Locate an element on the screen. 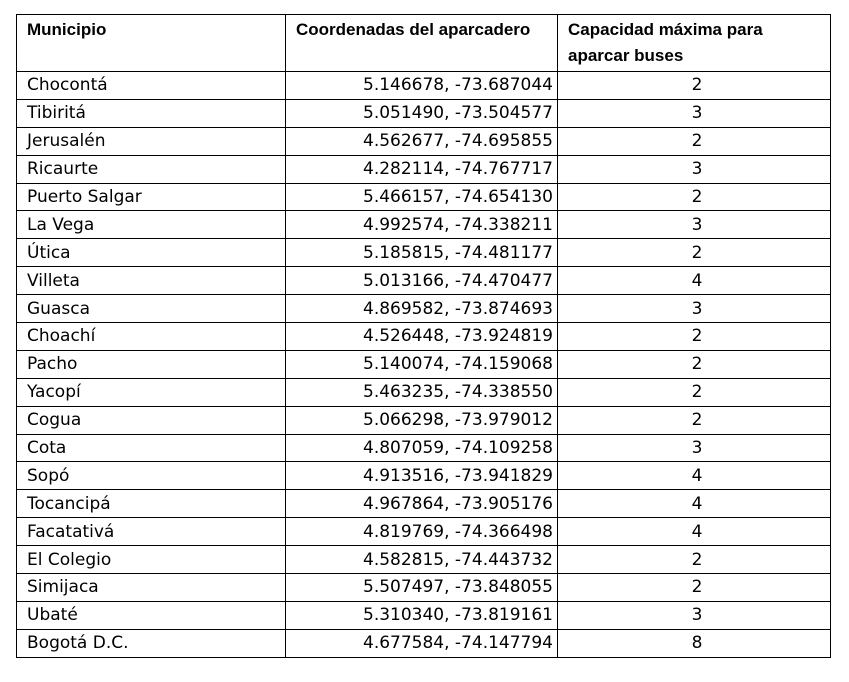 The width and height of the screenshot is (849, 682). coordinates-cell: 5.507497, -73.848055 is located at coordinates (421, 587).